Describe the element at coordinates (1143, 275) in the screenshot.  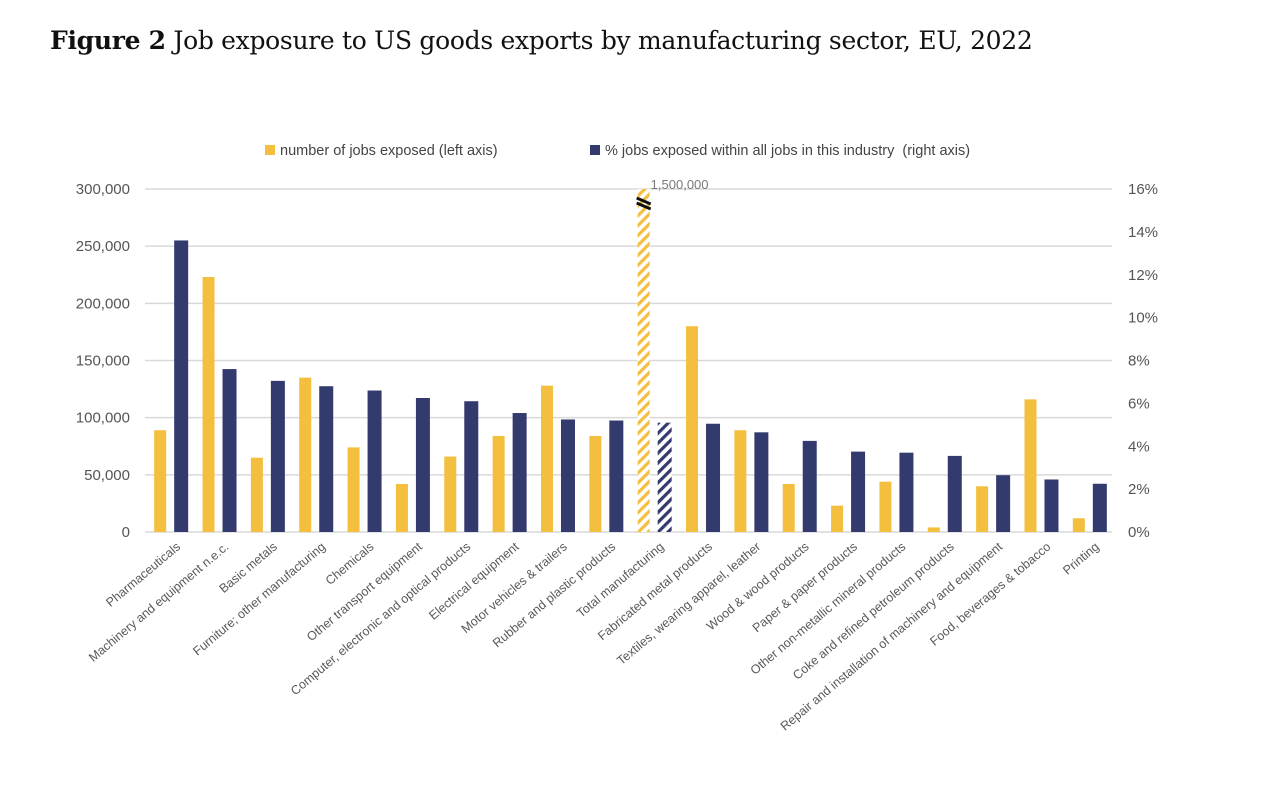
I see `right-tick-label: 12%` at that location.